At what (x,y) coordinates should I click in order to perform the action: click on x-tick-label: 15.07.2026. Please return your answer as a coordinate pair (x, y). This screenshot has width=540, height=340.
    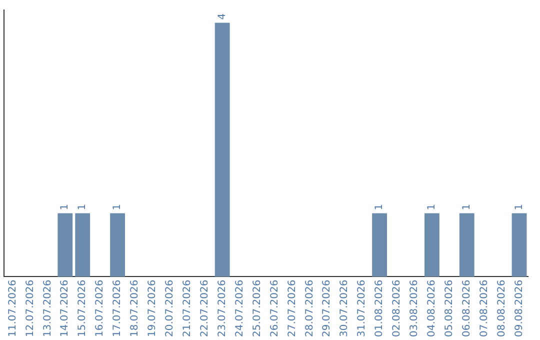
    Looking at the image, I should click on (82, 309).